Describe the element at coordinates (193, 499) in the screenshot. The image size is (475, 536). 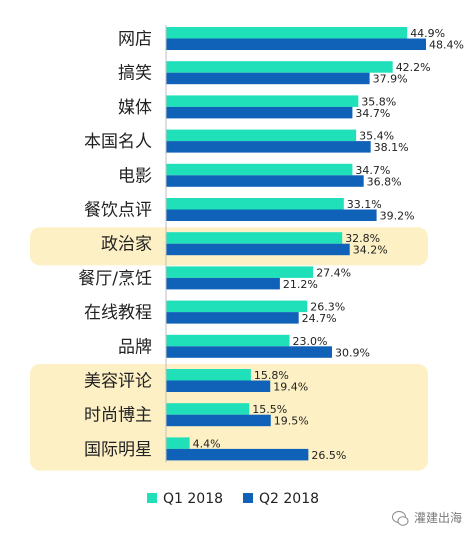
I see `legend-label-q1: Q1 2018` at that location.